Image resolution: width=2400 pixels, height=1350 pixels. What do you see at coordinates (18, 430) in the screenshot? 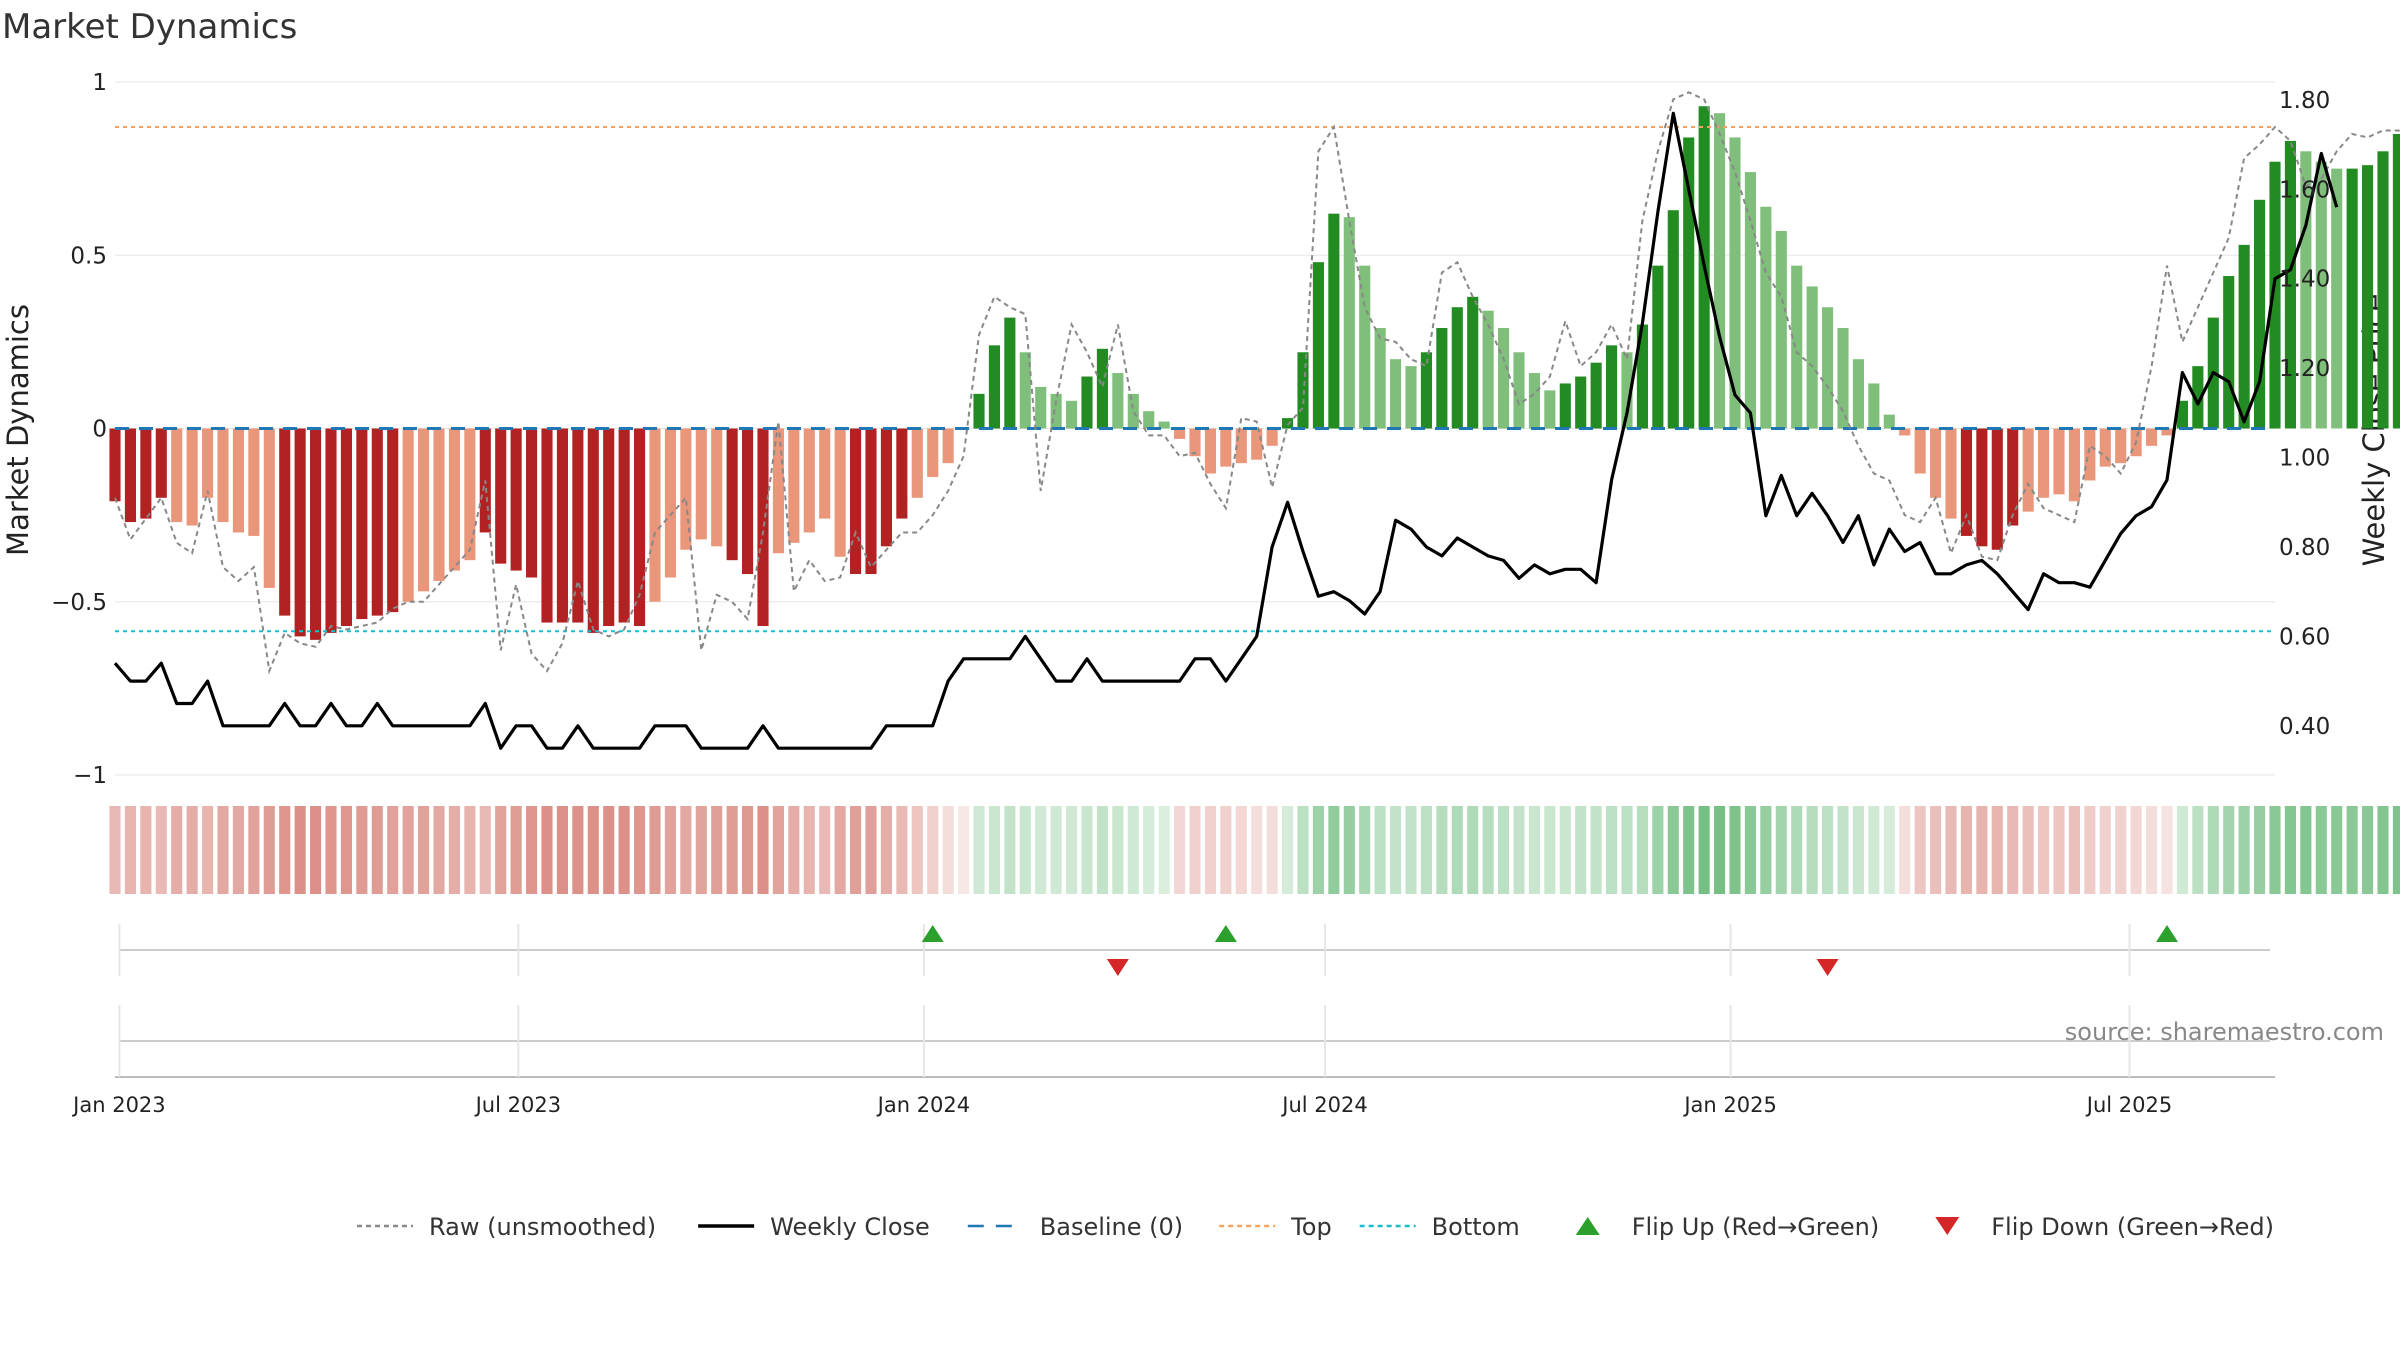
I see `y-axis-label: Market Dynamics` at bounding box center [18, 430].